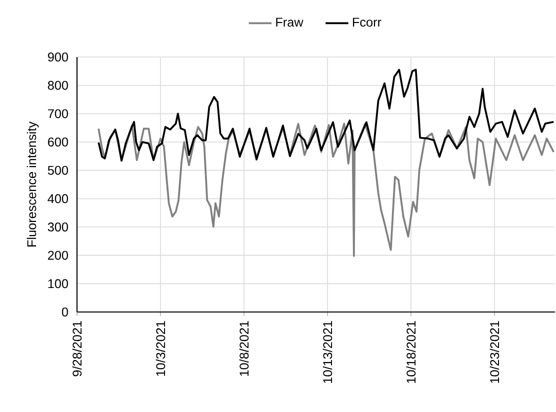 Image resolution: width=556 pixels, height=412 pixels. Describe the element at coordinates (58, 85) in the screenshot. I see `y-tick-label: 800` at that location.